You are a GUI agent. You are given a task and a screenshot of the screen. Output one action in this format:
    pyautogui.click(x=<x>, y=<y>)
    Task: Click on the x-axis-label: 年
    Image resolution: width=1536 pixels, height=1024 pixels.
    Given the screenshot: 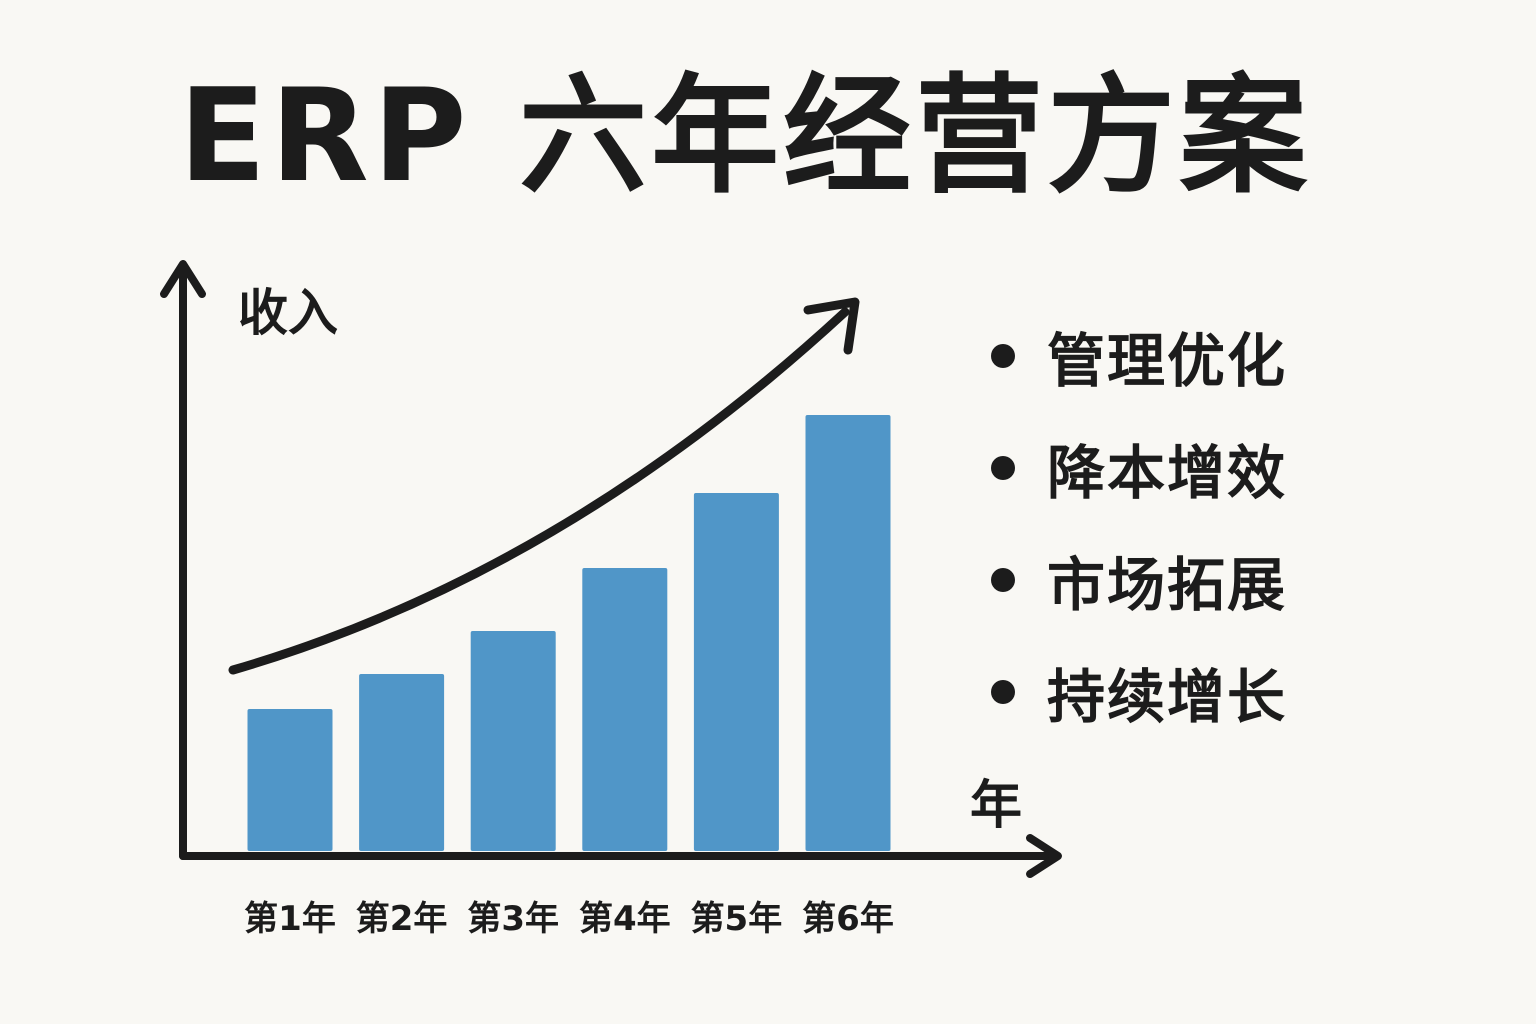 What is the action you would take?
    pyautogui.click(x=996, y=806)
    